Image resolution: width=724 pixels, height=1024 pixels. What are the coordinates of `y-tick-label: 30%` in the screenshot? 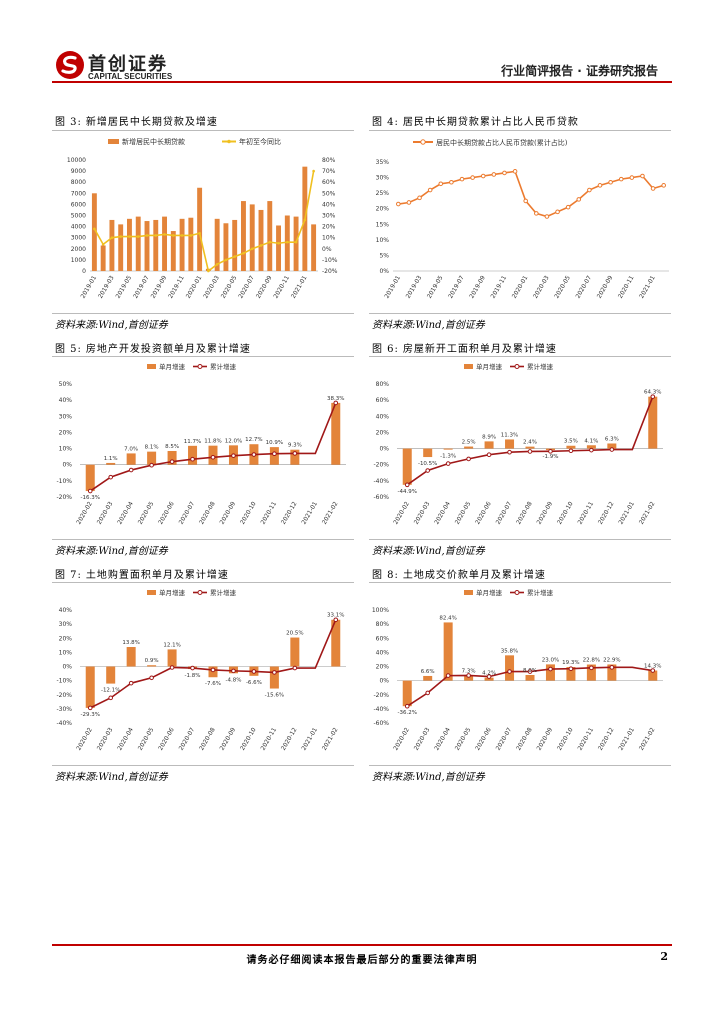 It's located at (66, 624).